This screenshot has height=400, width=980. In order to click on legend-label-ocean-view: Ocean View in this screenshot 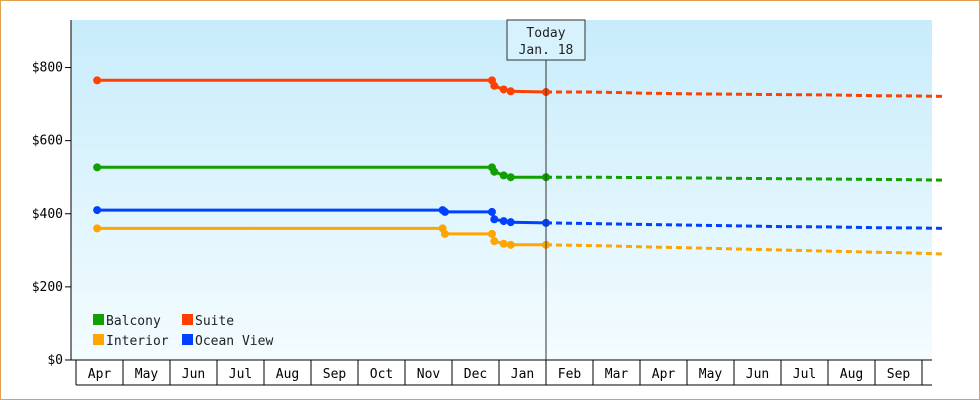, I will do `click(234, 341)`.